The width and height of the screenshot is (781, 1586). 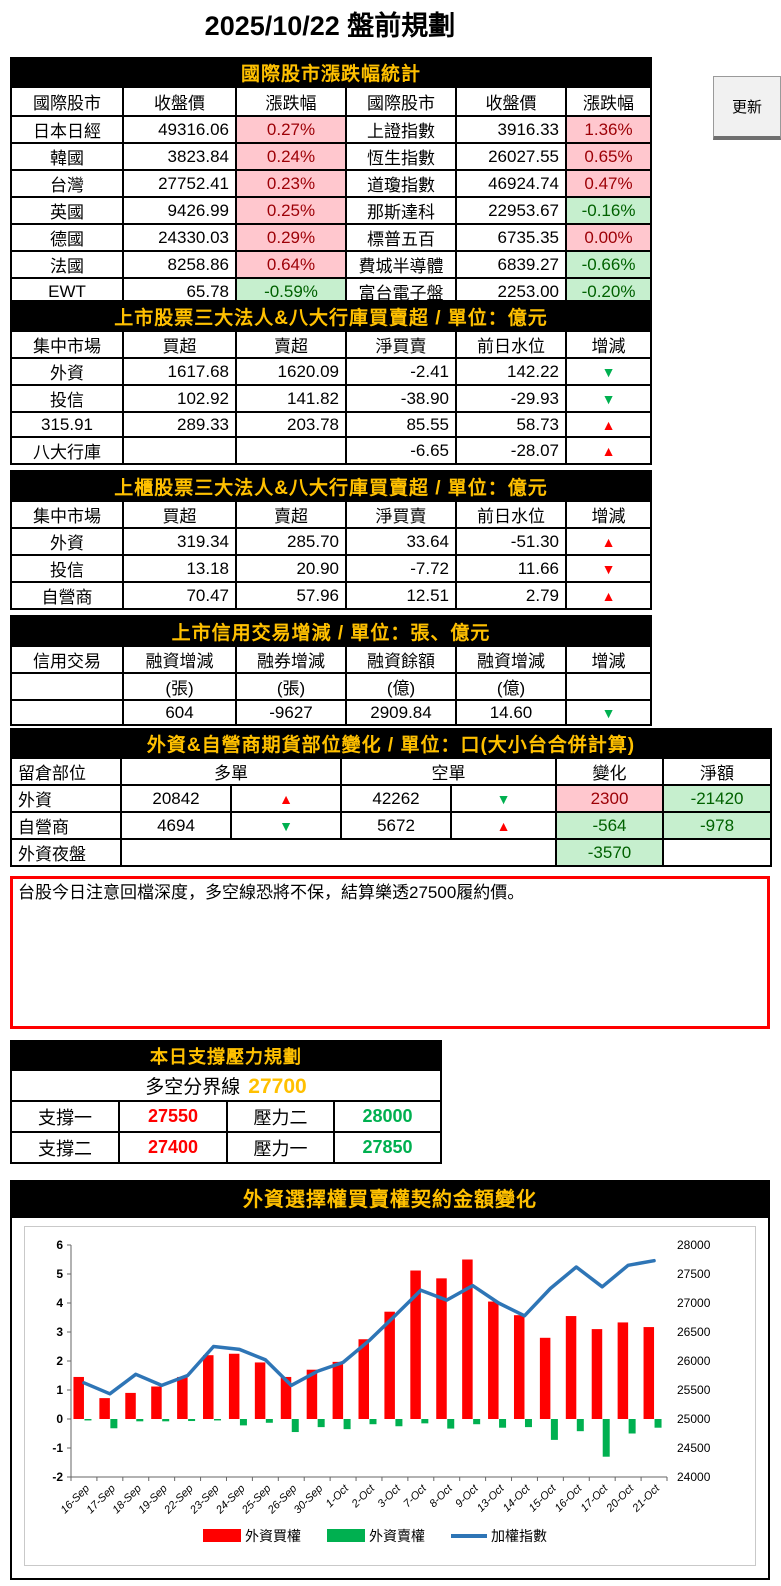 I want to click on daily-note-text: 台股今日注意回檔深度，多空線恐將不保，結算樂透27500履約價。, so click(x=271, y=892).